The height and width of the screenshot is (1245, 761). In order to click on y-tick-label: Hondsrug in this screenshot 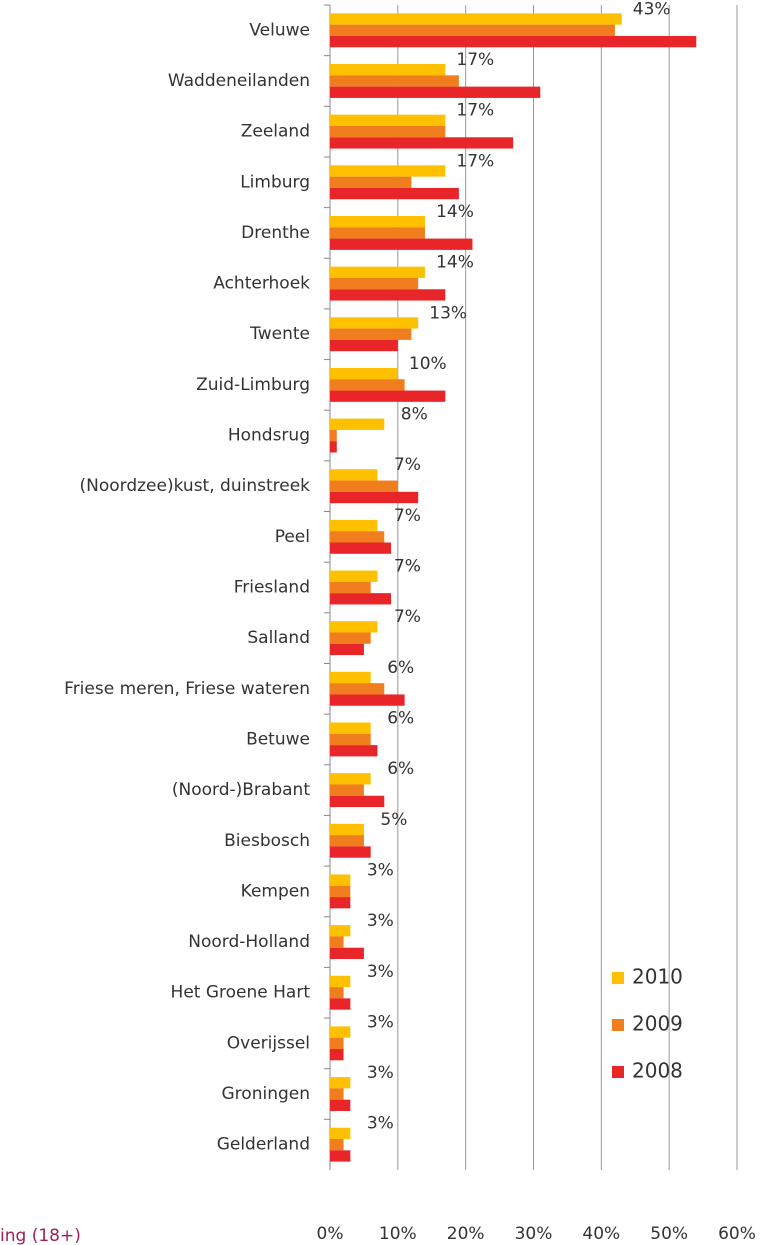, I will do `click(269, 436)`.